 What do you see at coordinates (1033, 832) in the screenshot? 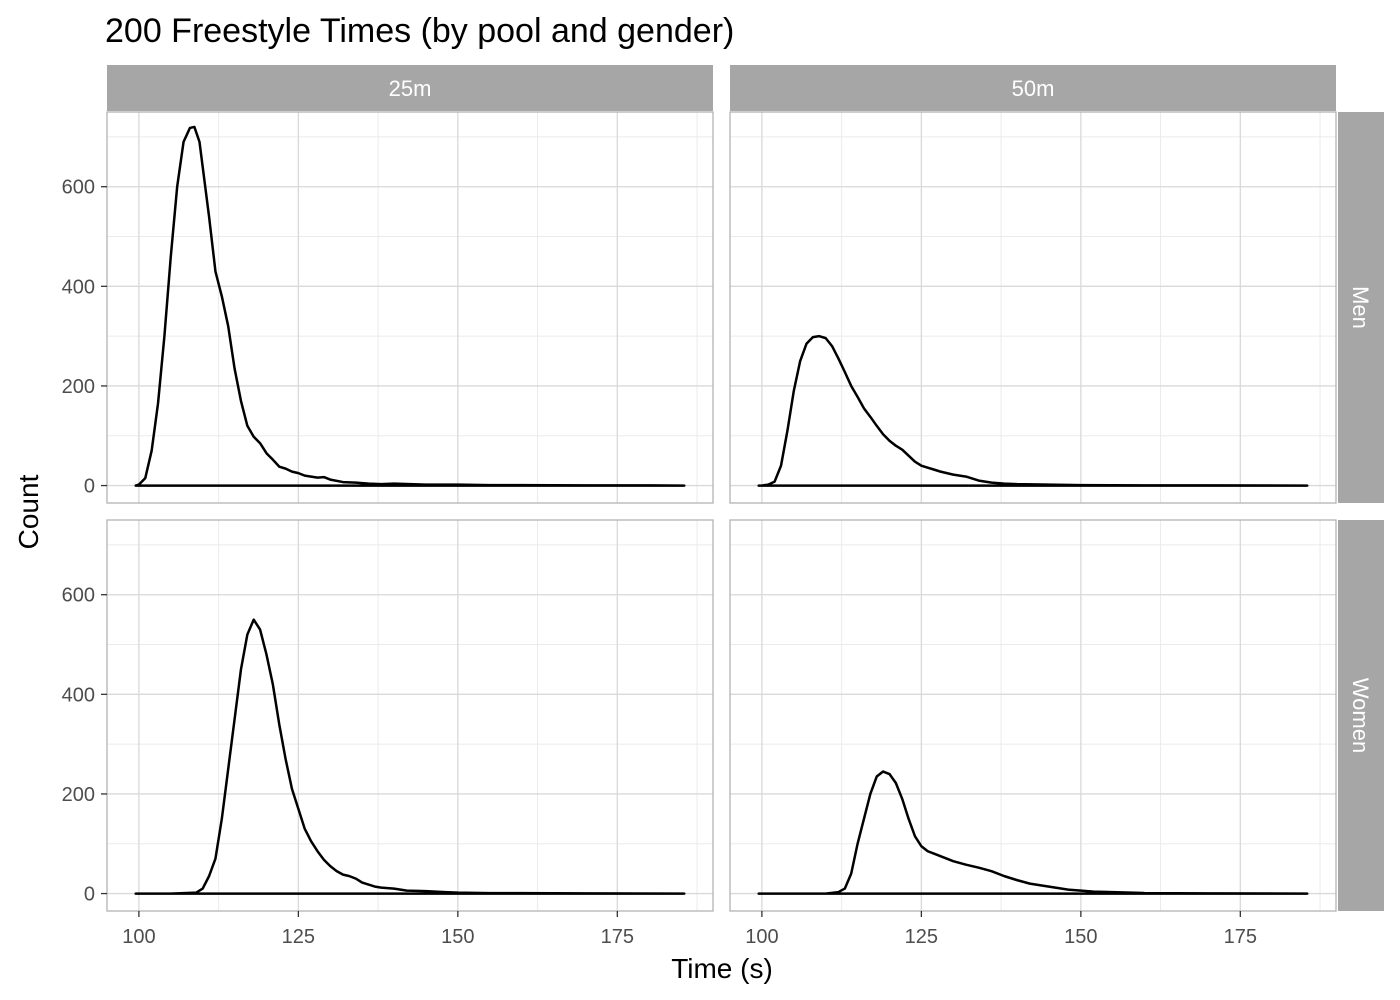
I see `density-curve-50m-women` at bounding box center [1033, 832].